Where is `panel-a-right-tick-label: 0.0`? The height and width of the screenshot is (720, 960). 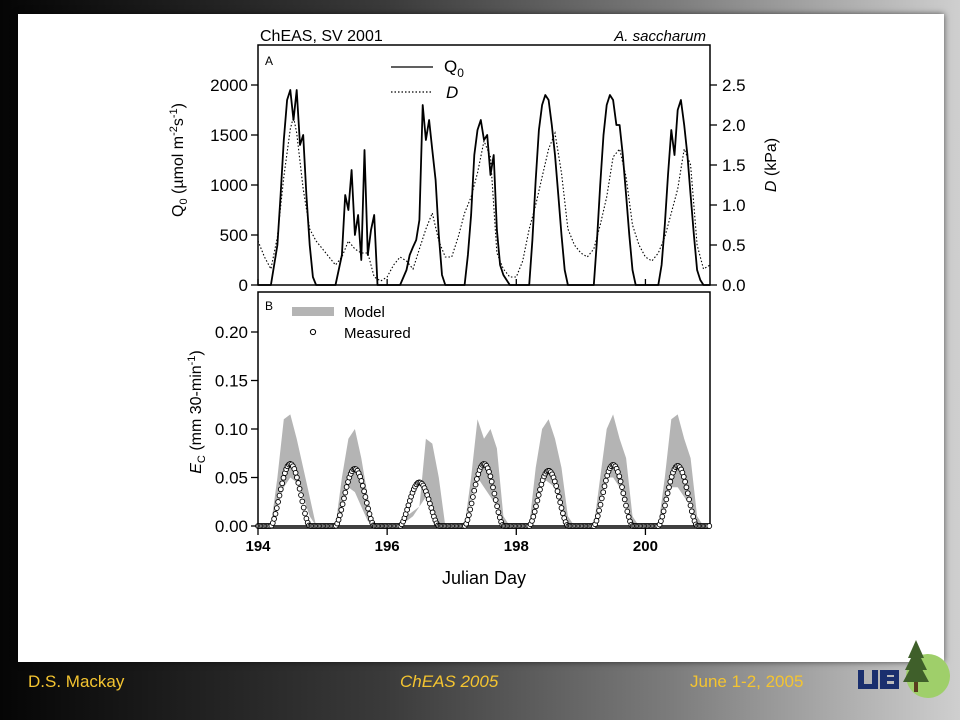 panel-a-right-tick-label: 0.0 is located at coordinates (734, 285).